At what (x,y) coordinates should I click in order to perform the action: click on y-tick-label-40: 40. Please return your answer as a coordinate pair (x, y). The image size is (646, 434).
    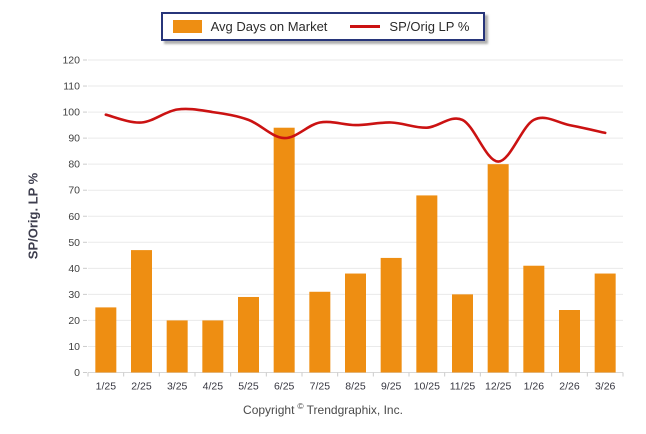
    Looking at the image, I should click on (74, 269).